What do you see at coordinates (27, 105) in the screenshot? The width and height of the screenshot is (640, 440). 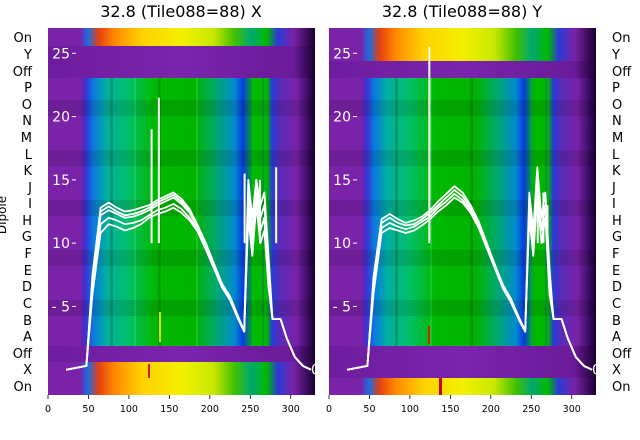 I see `row-label-x-4: O` at bounding box center [27, 105].